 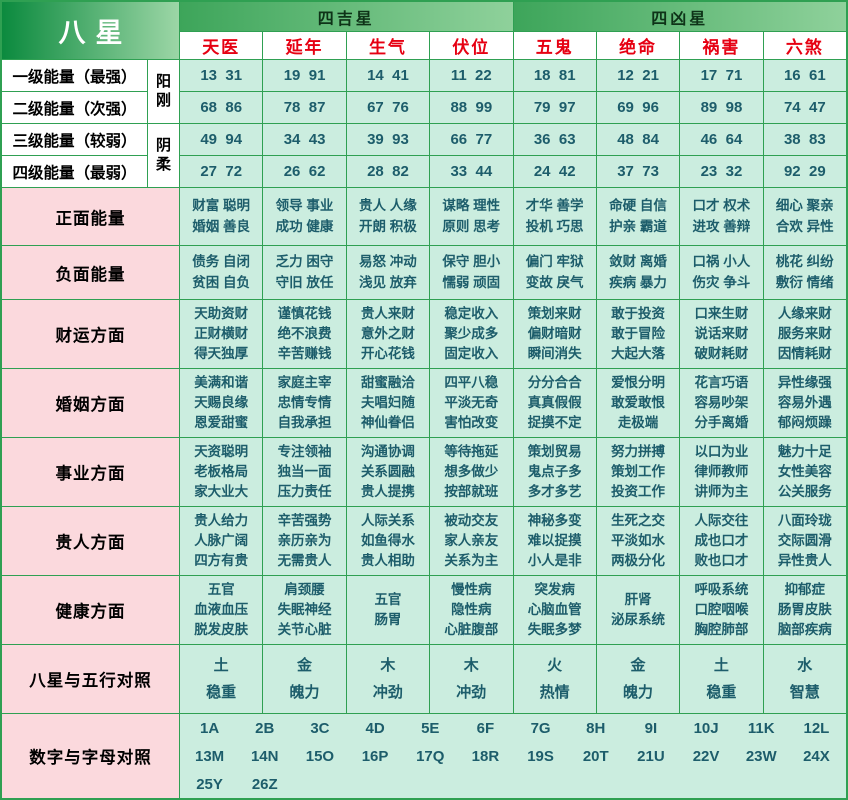 What do you see at coordinates (804, 472) in the screenshot?
I see `section-data-cell: 魅力十足 女性美容 公关服务` at bounding box center [804, 472].